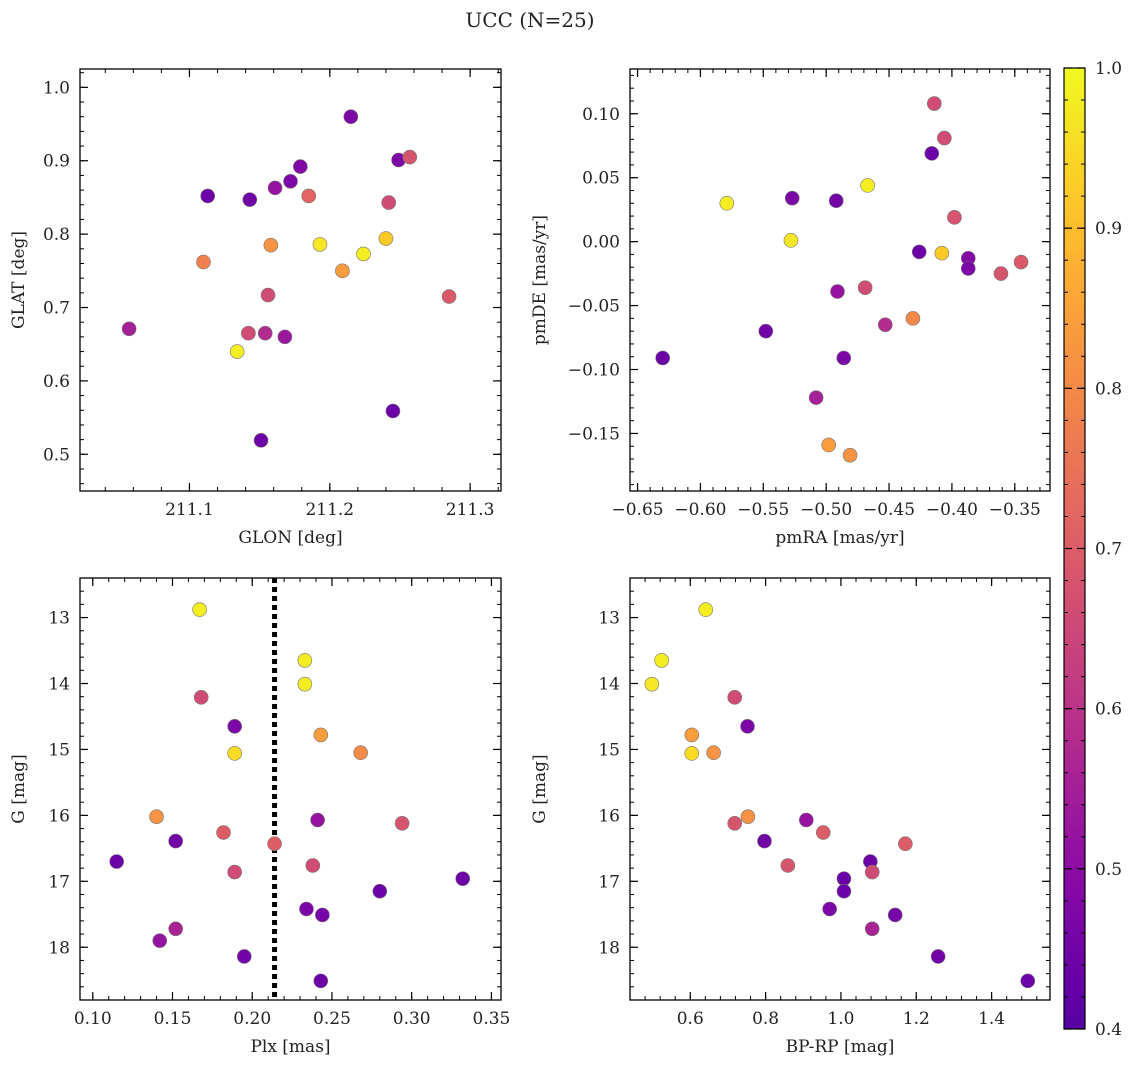  I want to click on x-tick-label: 0.6, so click(690, 1019).